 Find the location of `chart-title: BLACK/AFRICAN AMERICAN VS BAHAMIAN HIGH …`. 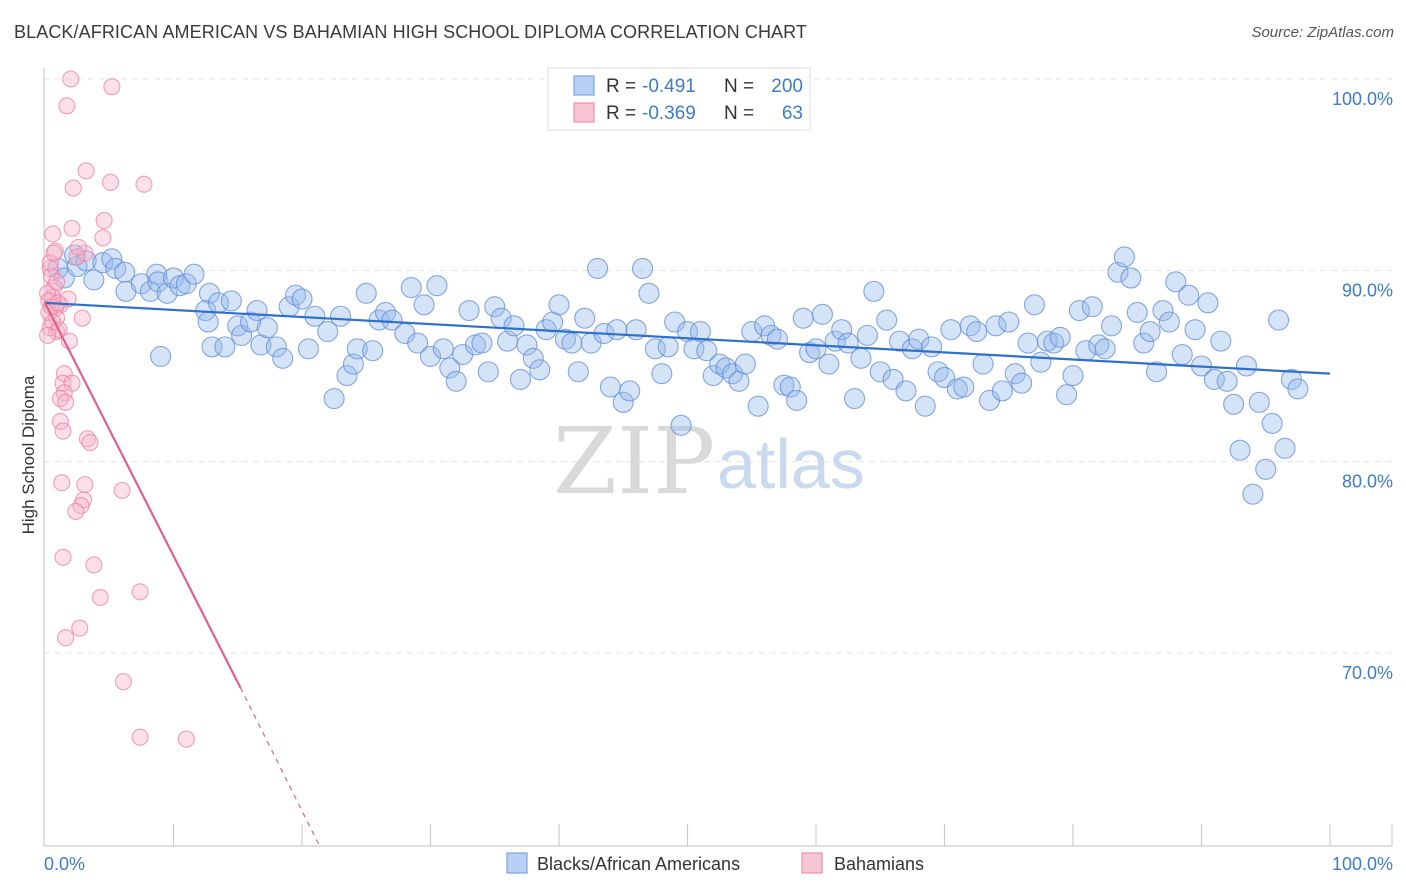

chart-title: BLACK/AFRICAN AMERICAN VS BAHAMIAN HIGH … is located at coordinates (411, 32).